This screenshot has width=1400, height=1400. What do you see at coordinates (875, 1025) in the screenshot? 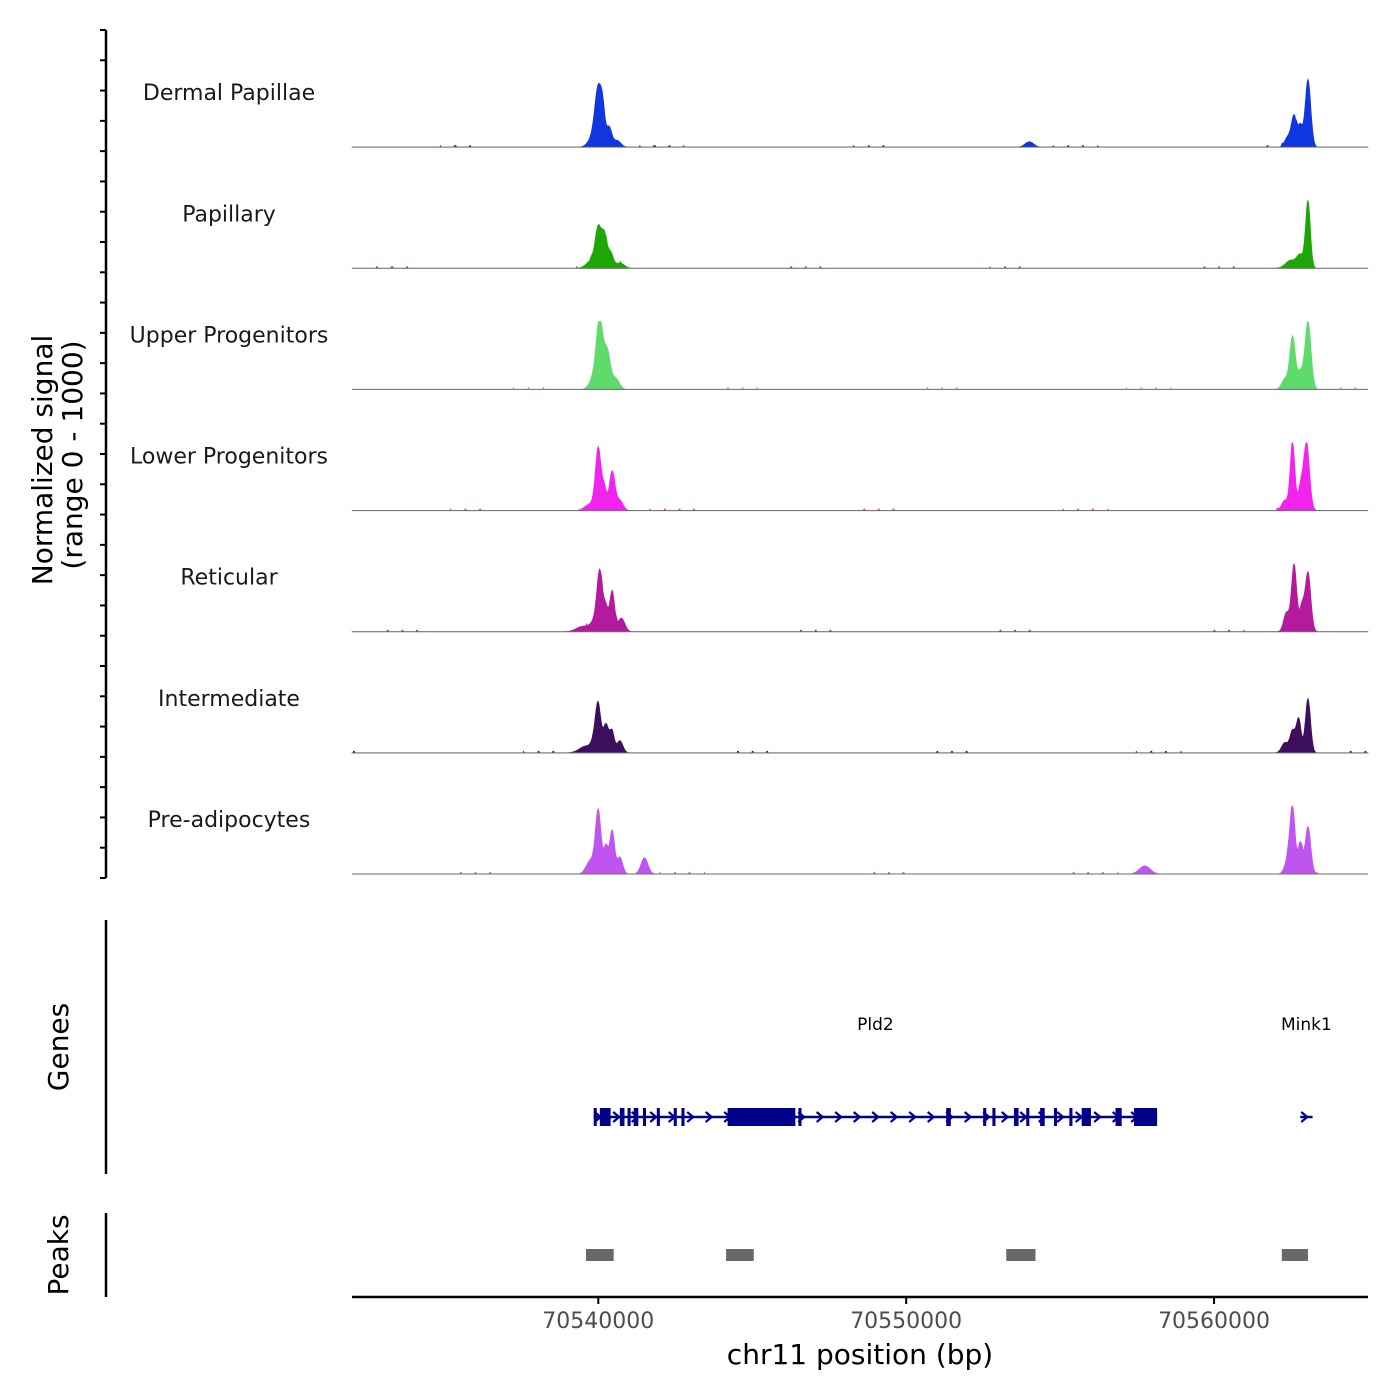
I see `gene-label: Pld2` at bounding box center [875, 1025].